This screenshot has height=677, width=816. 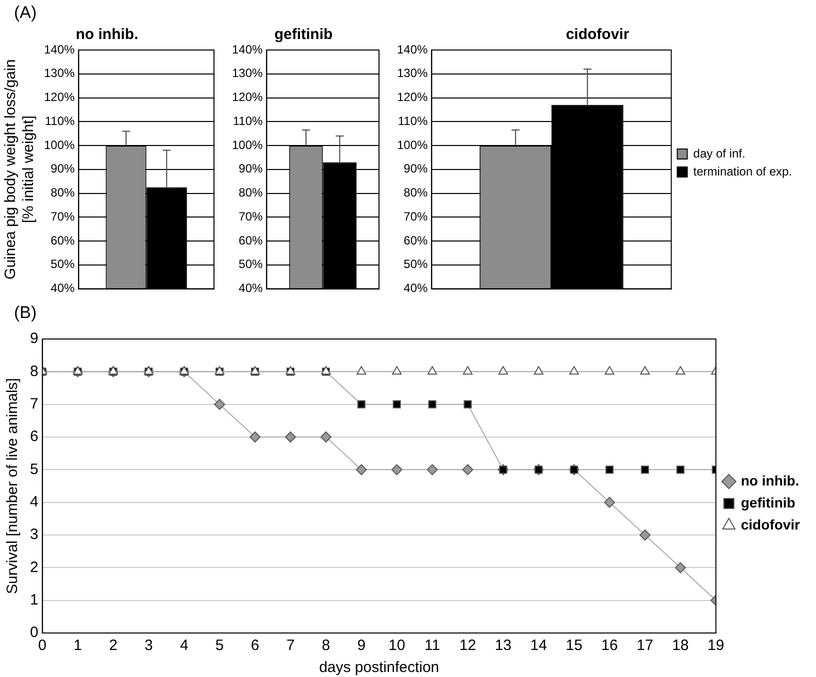 I want to click on legend-label: termination of exp., so click(x=742, y=171).